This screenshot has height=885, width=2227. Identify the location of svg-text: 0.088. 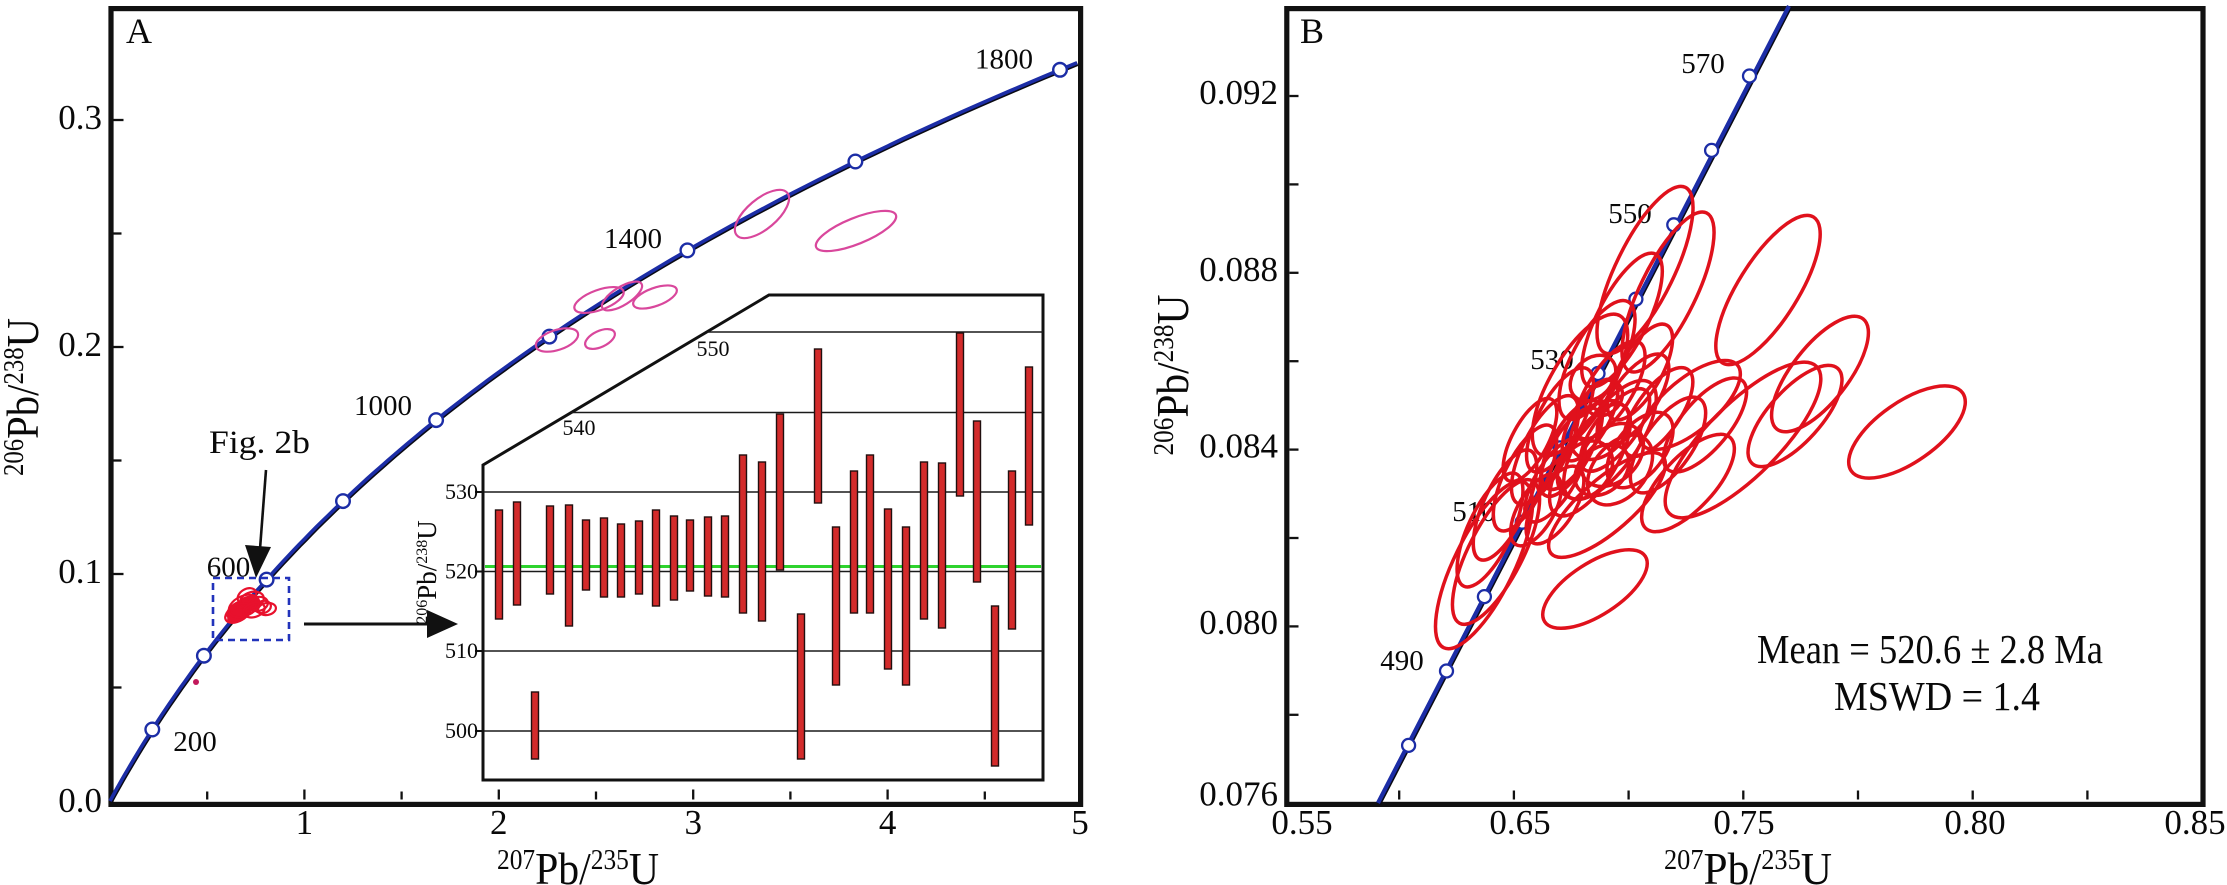
(1238, 269).